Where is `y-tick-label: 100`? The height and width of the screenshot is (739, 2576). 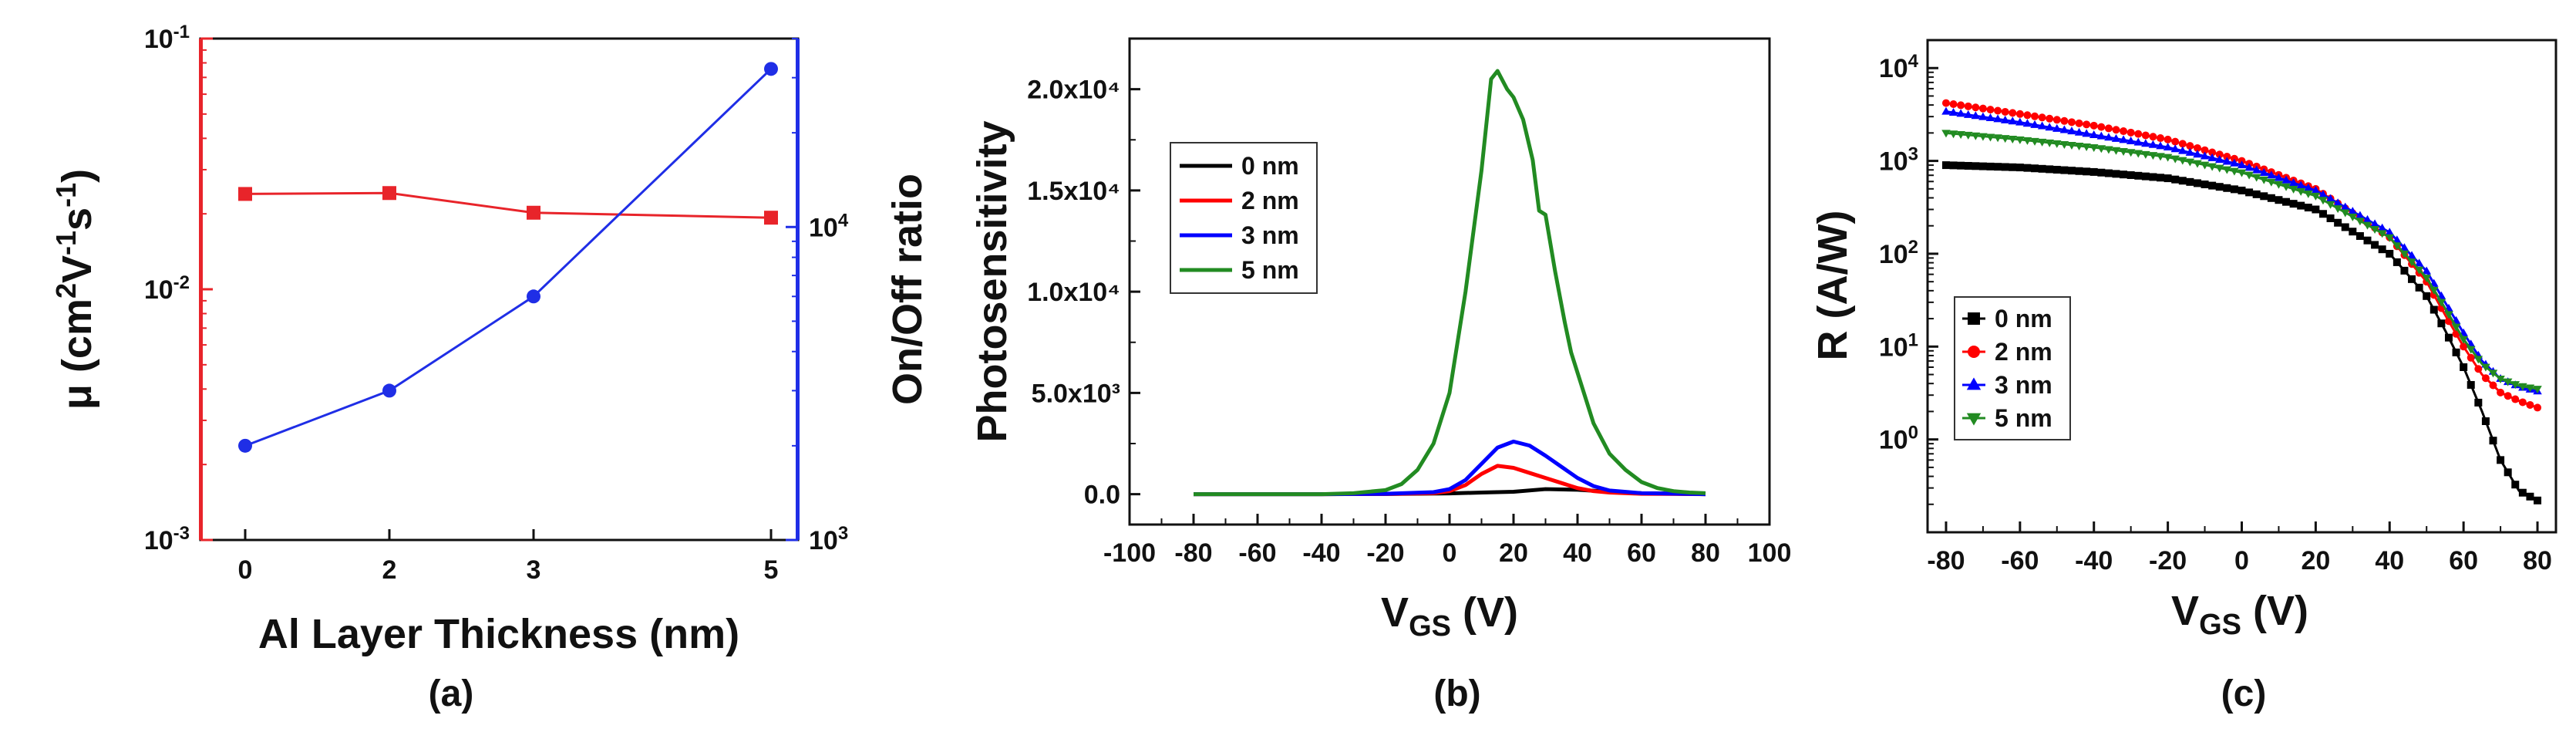
y-tick-label: 100 is located at coordinates (1898, 439).